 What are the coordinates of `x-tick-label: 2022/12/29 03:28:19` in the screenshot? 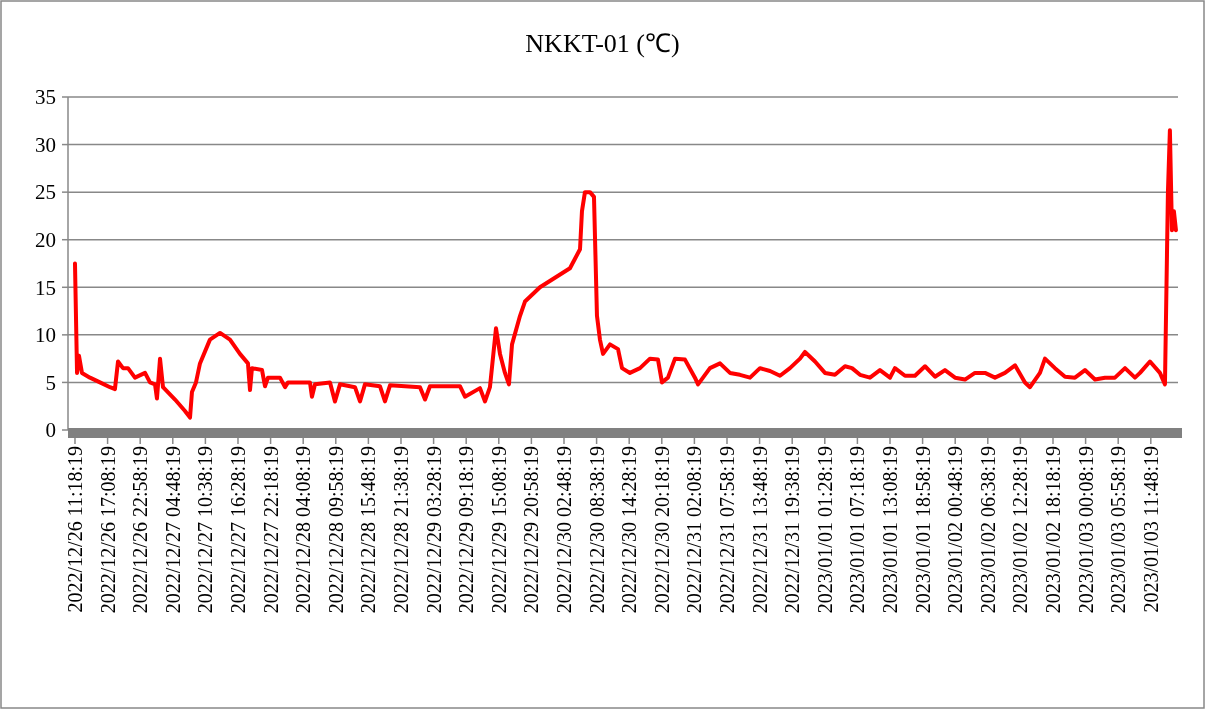 It's located at (433, 530).